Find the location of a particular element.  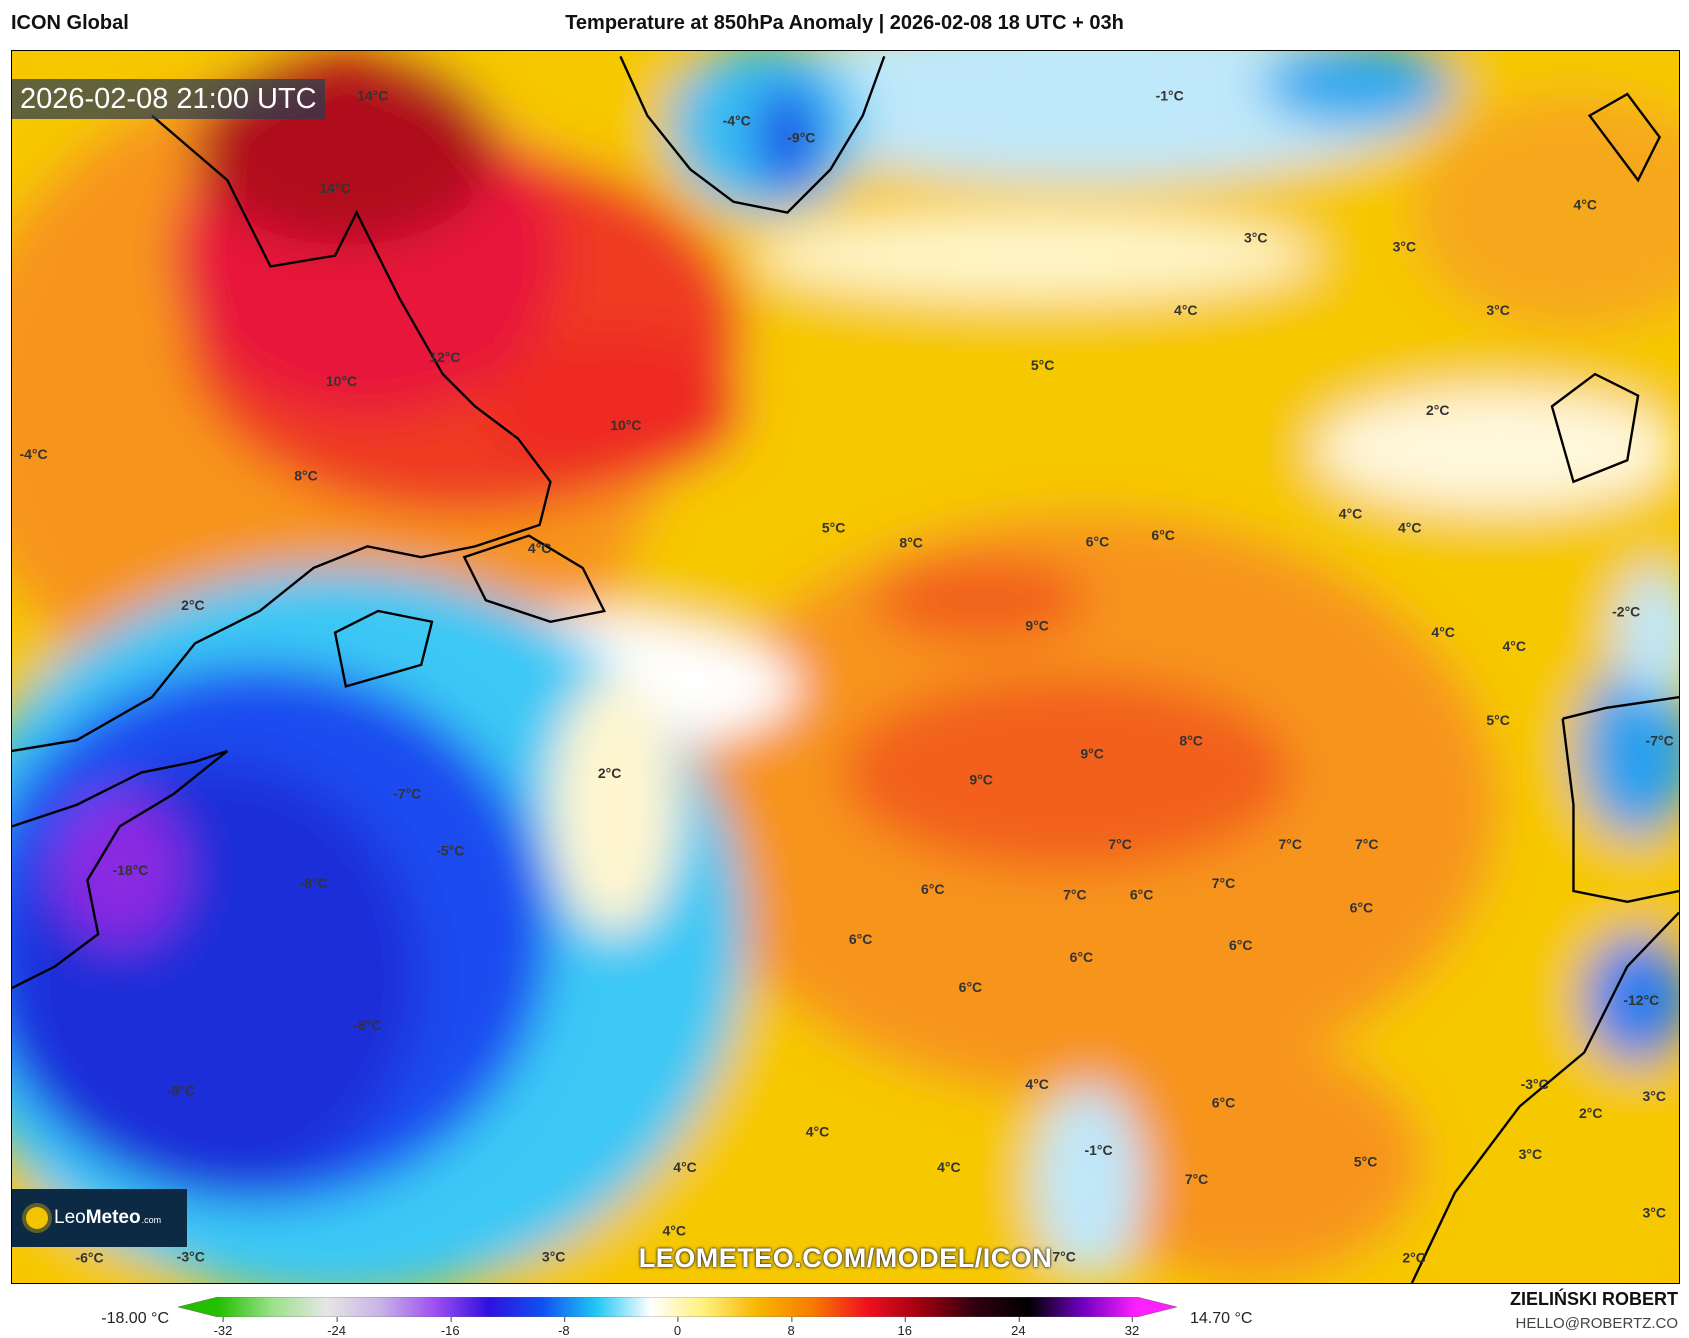

valid-time-badge: 2026-02-08 21:00 UTC is located at coordinates (168, 99).